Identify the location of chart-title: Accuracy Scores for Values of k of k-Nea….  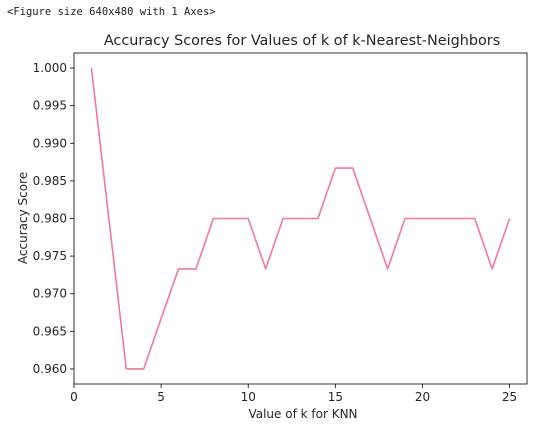
(302, 41).